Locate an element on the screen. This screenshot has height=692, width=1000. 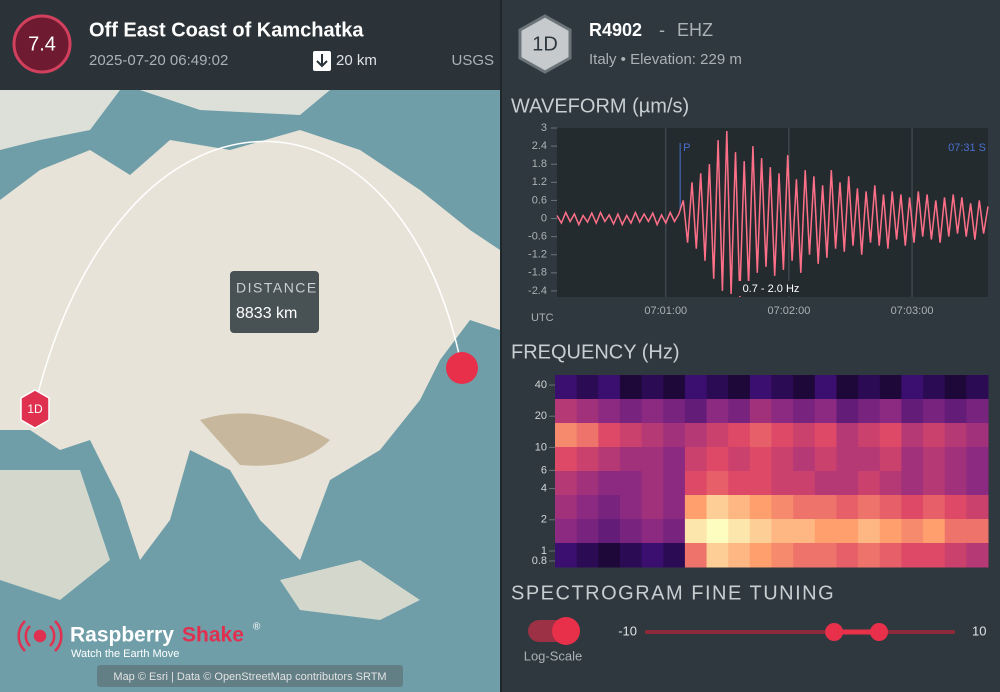
station-marker is located at coordinates (35, 409).